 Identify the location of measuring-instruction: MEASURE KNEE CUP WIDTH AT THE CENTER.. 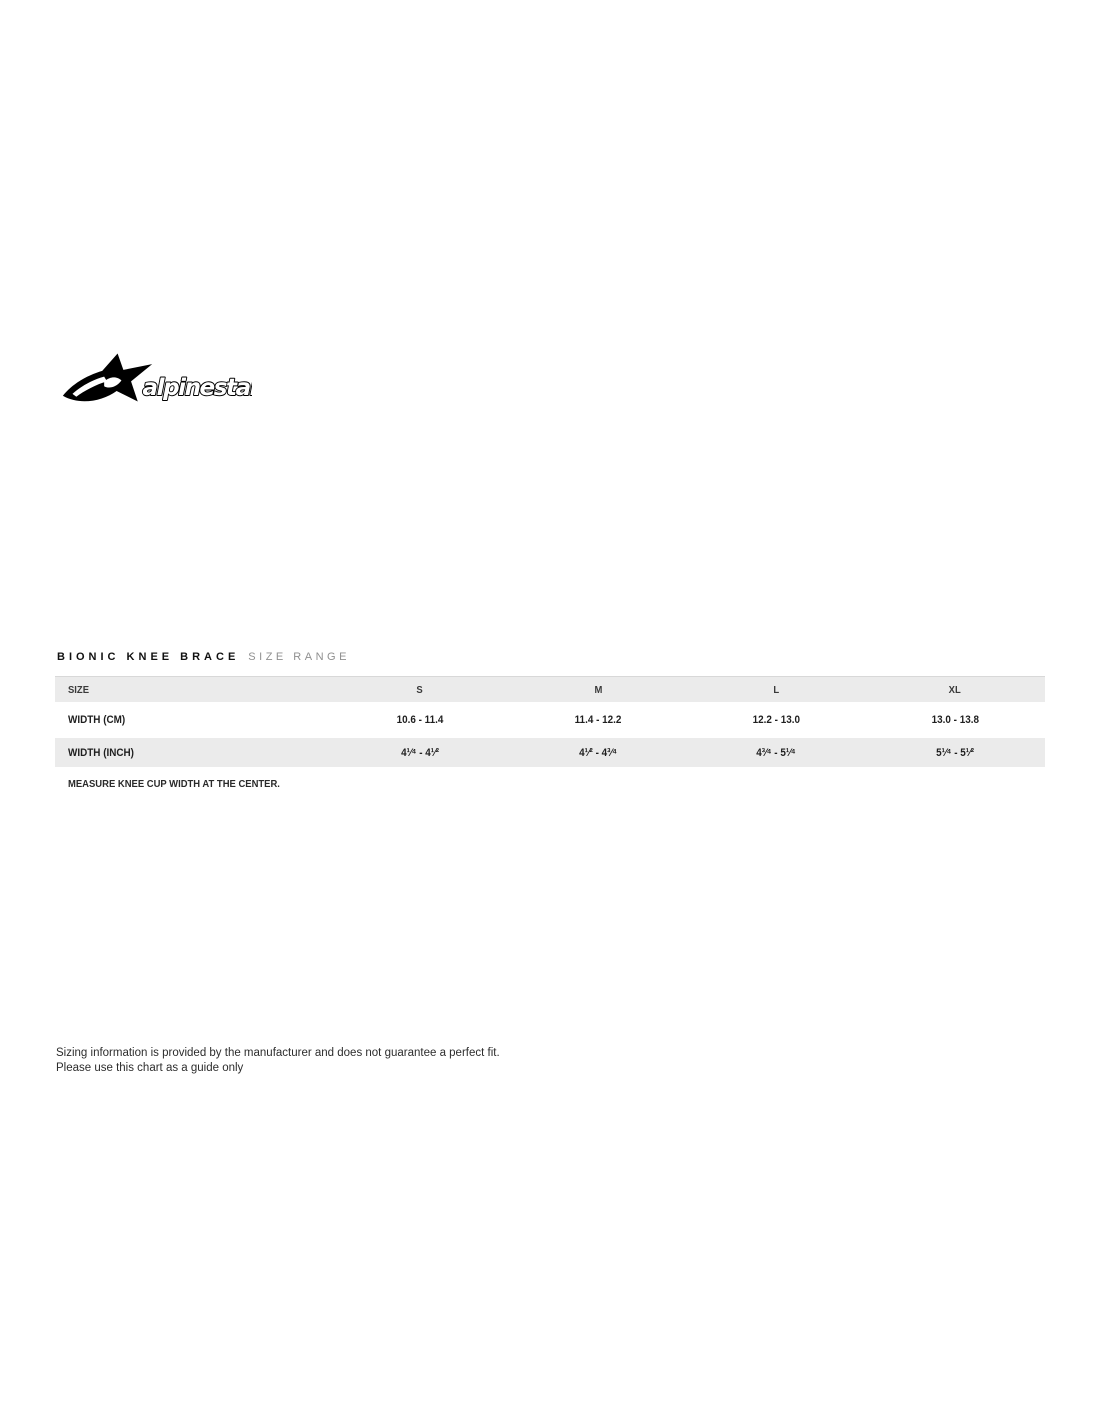
(174, 784).